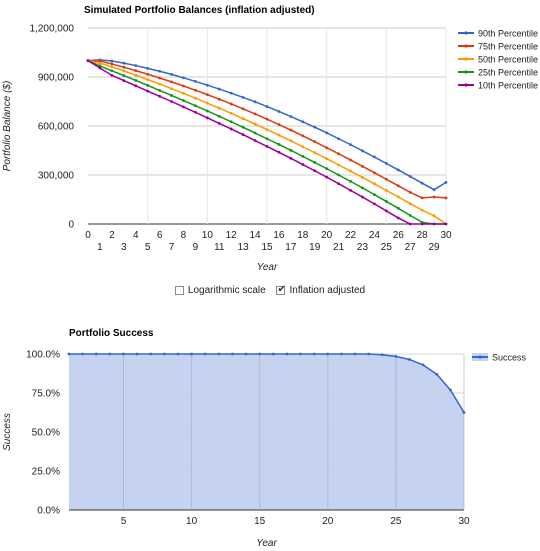 The width and height of the screenshot is (540, 551). What do you see at coordinates (226, 290) in the screenshot?
I see `log-scale-label: Logarithmic scale` at bounding box center [226, 290].